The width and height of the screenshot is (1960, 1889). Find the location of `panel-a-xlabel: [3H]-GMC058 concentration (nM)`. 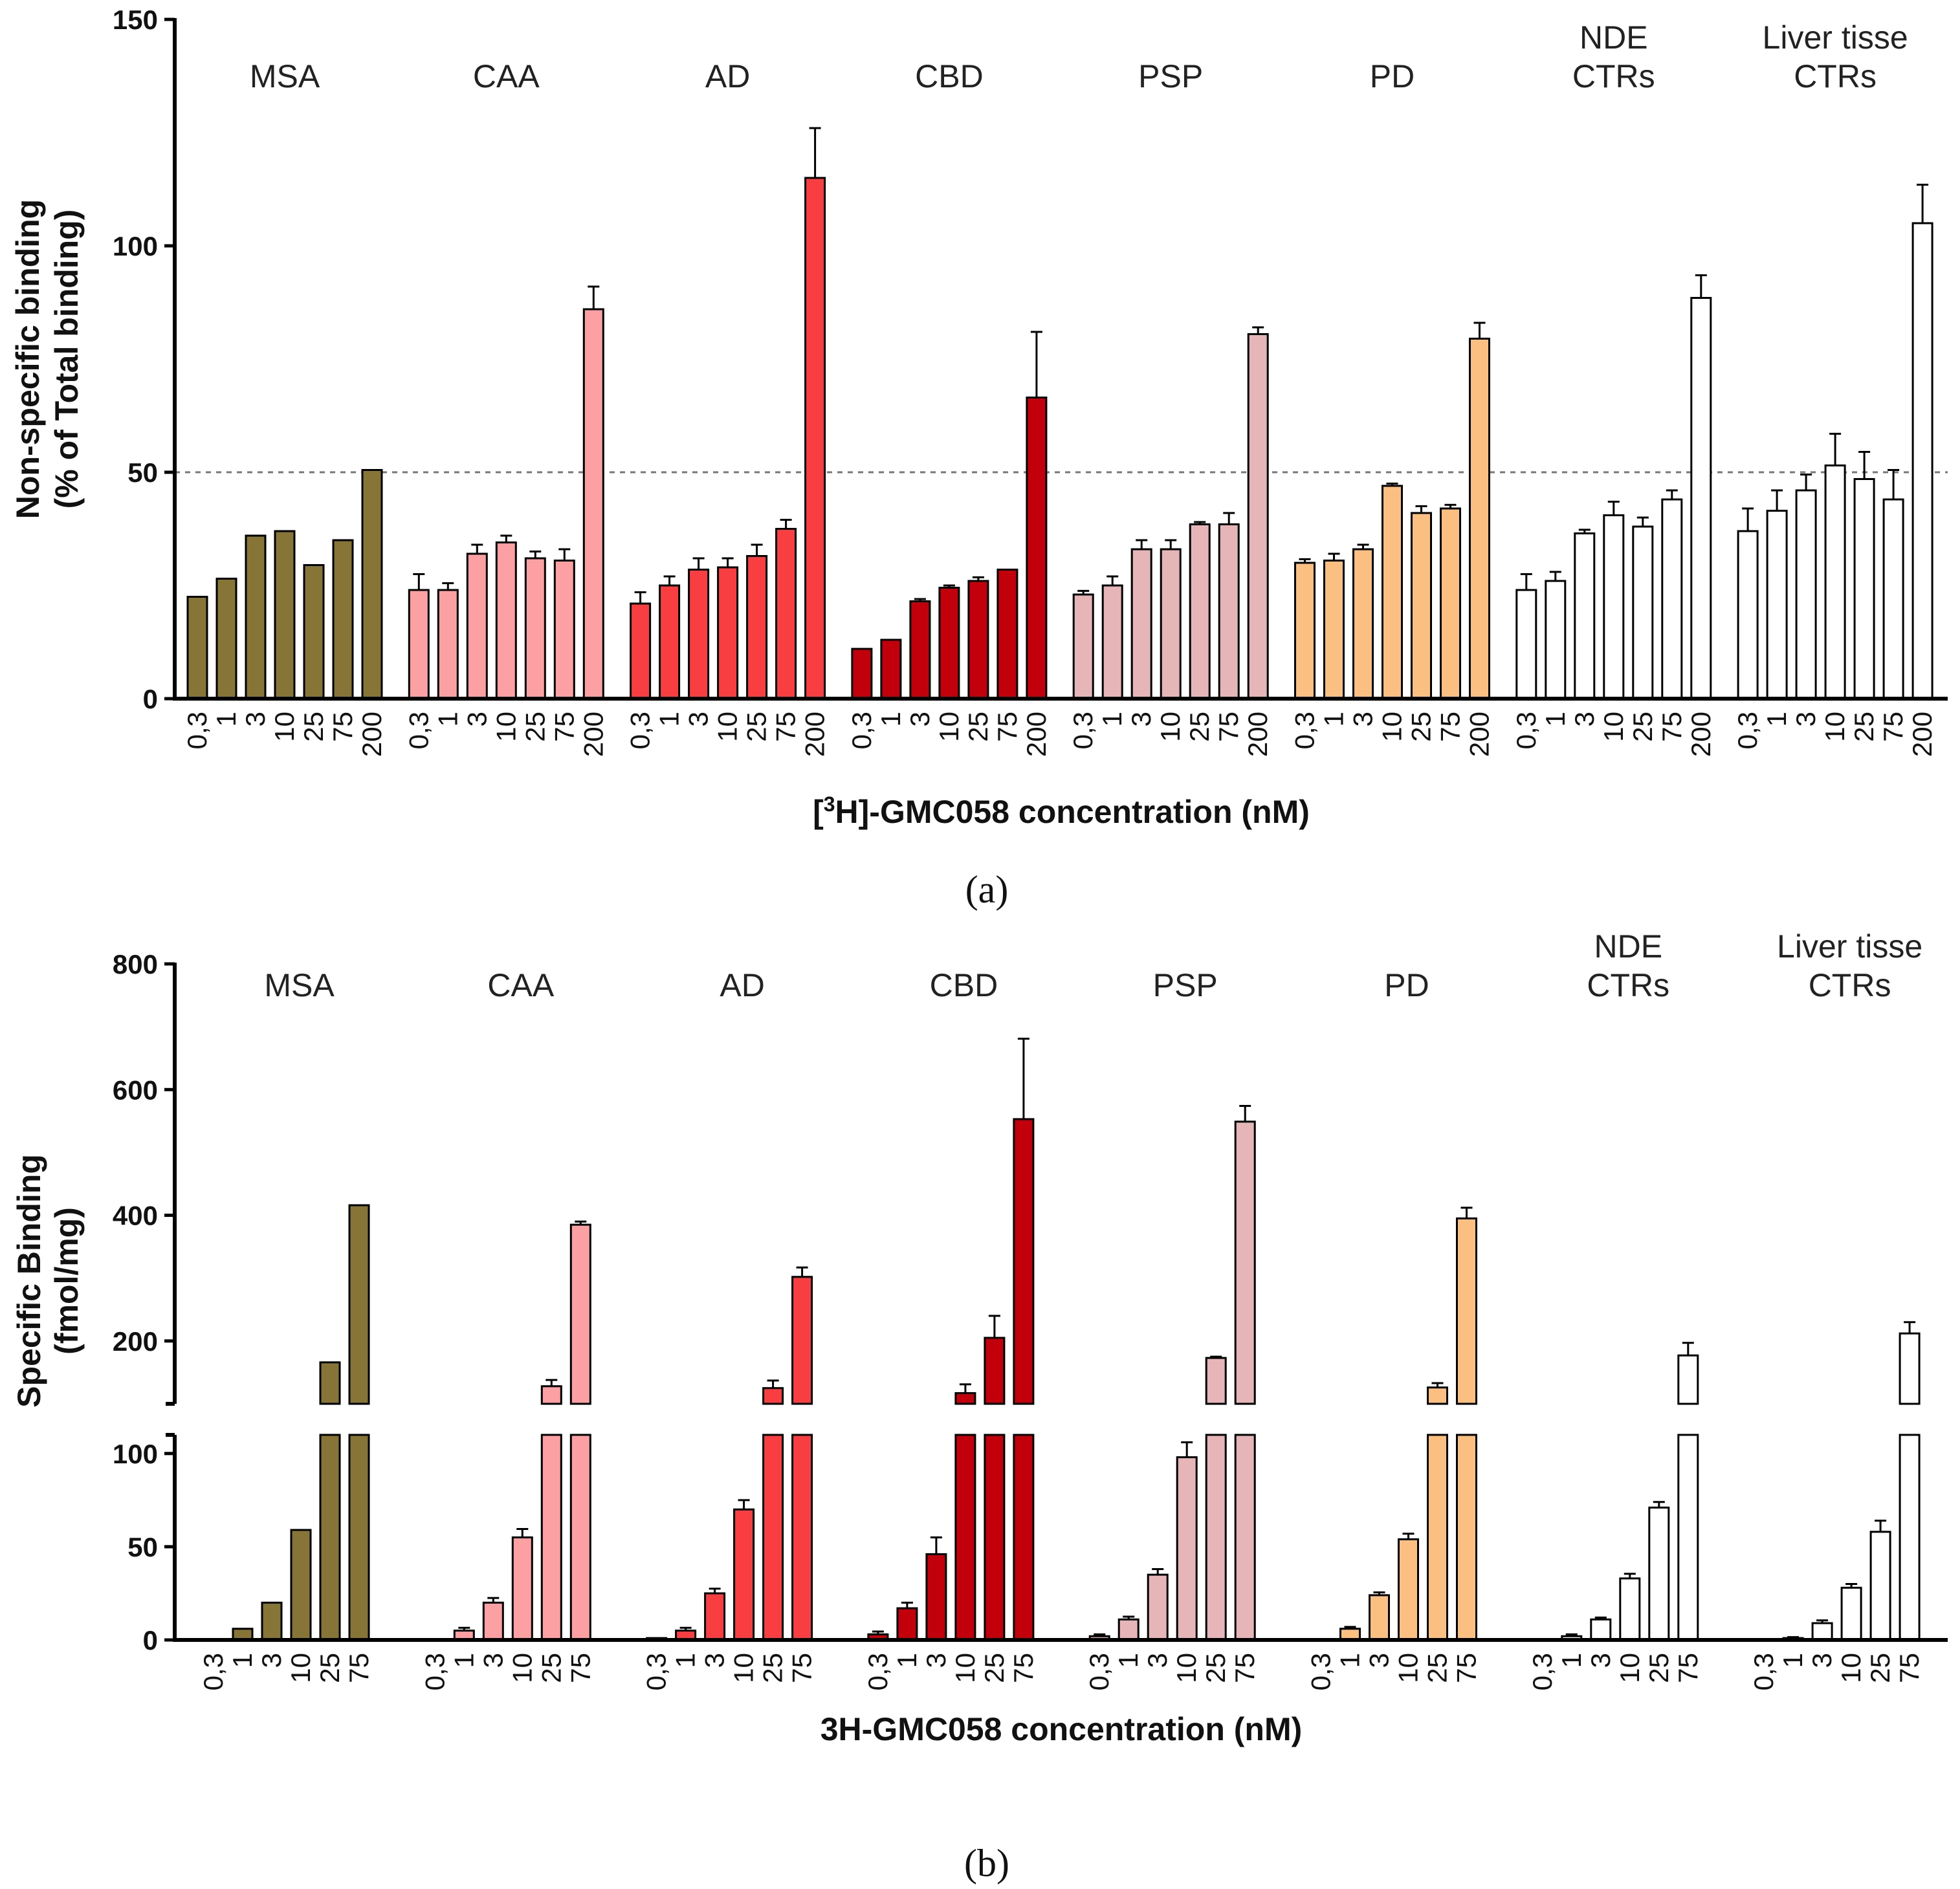

panel-a-xlabel: [3H]-GMC058 concentration (nM) is located at coordinates (1061, 811).